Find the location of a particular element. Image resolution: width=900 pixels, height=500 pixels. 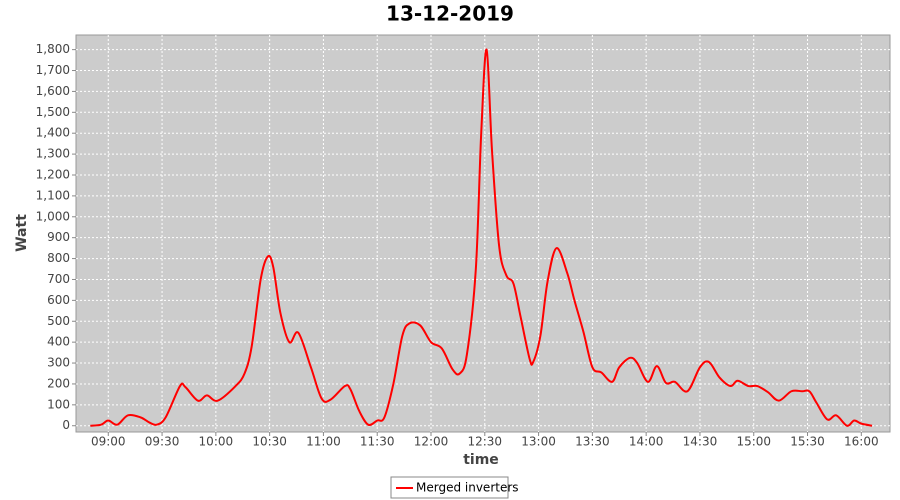

x-tick-label: 12:30 is located at coordinates (484, 442).